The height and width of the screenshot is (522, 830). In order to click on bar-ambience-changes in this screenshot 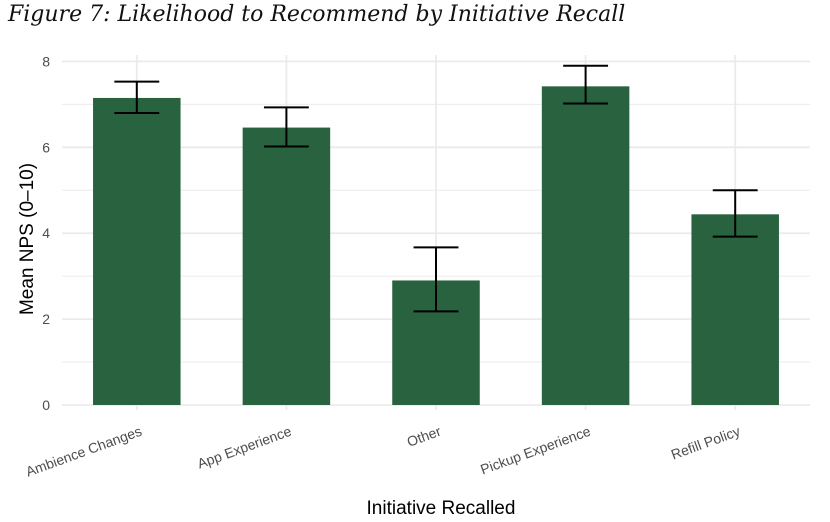, I will do `click(137, 251)`.